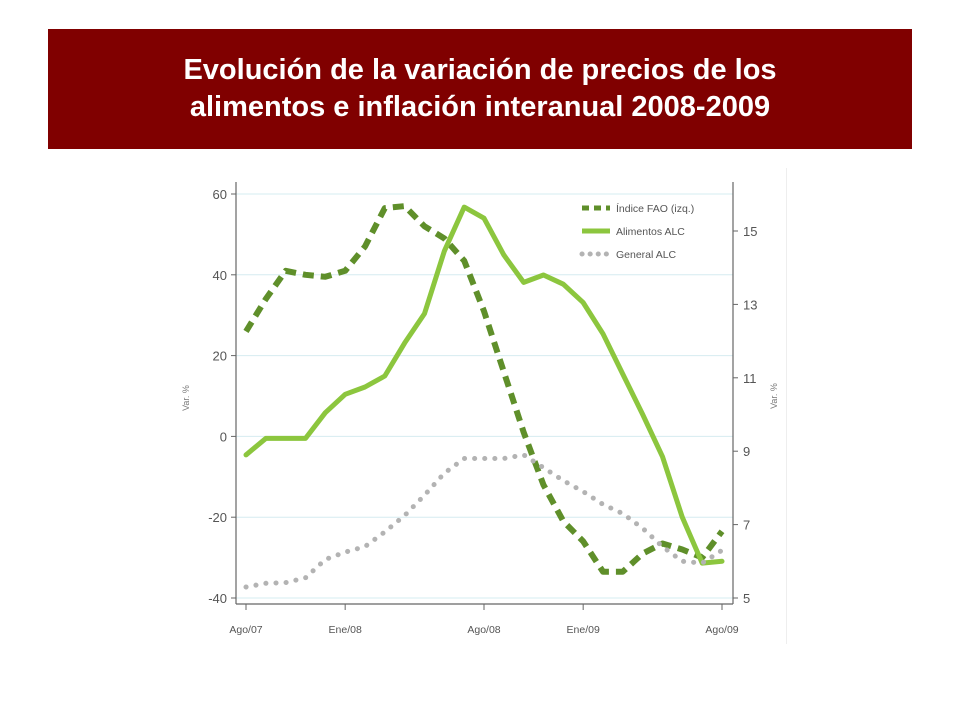 The image size is (960, 720). Describe the element at coordinates (583, 630) in the screenshot. I see `x-tick-label: Ene/09` at that location.